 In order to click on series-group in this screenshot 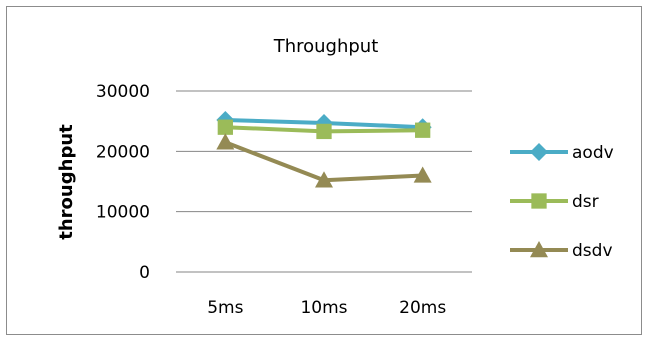, I will do `click(324, 149)`.